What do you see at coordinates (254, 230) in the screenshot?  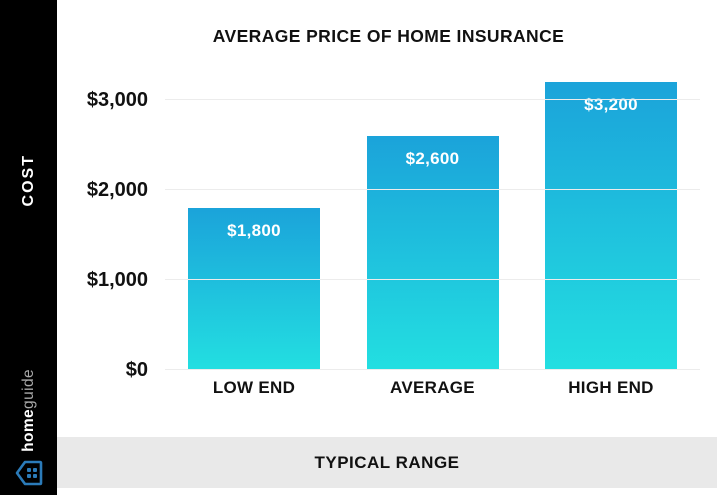 I see `bar-value-label: $1,800` at bounding box center [254, 230].